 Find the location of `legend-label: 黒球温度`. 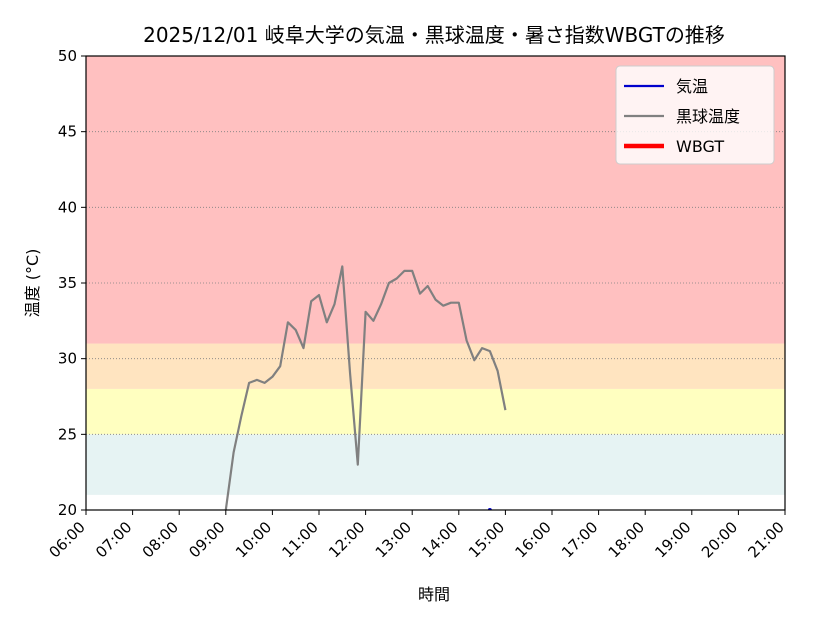

legend-label: 黒球温度 is located at coordinates (708, 116).